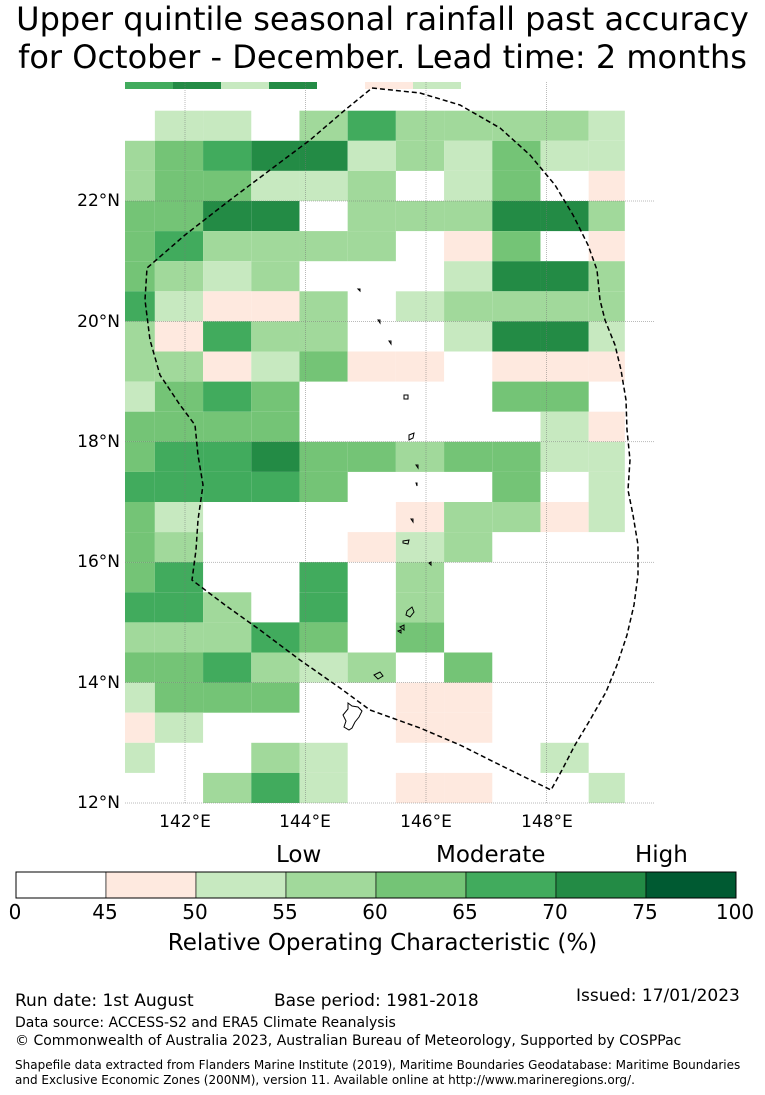 The width and height of the screenshot is (765, 1095). What do you see at coordinates (98, 562) in the screenshot?
I see `y-tick-16n: 16°N` at bounding box center [98, 562].